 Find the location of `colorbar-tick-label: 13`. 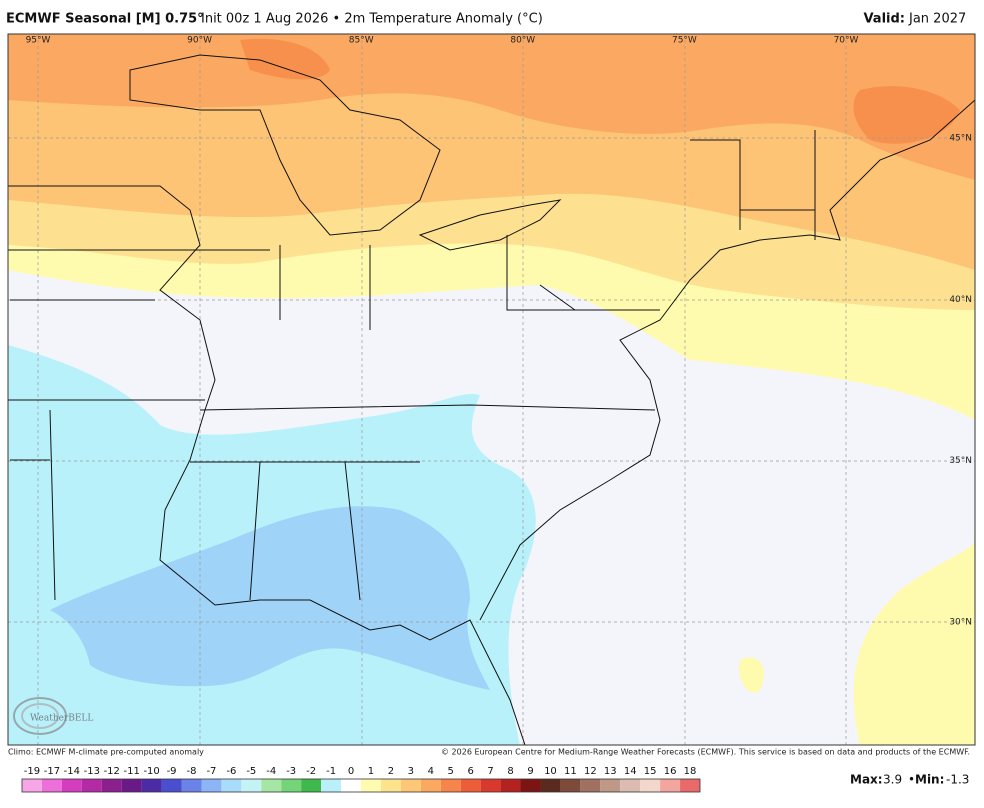

colorbar-tick-label: 13 is located at coordinates (610, 771).